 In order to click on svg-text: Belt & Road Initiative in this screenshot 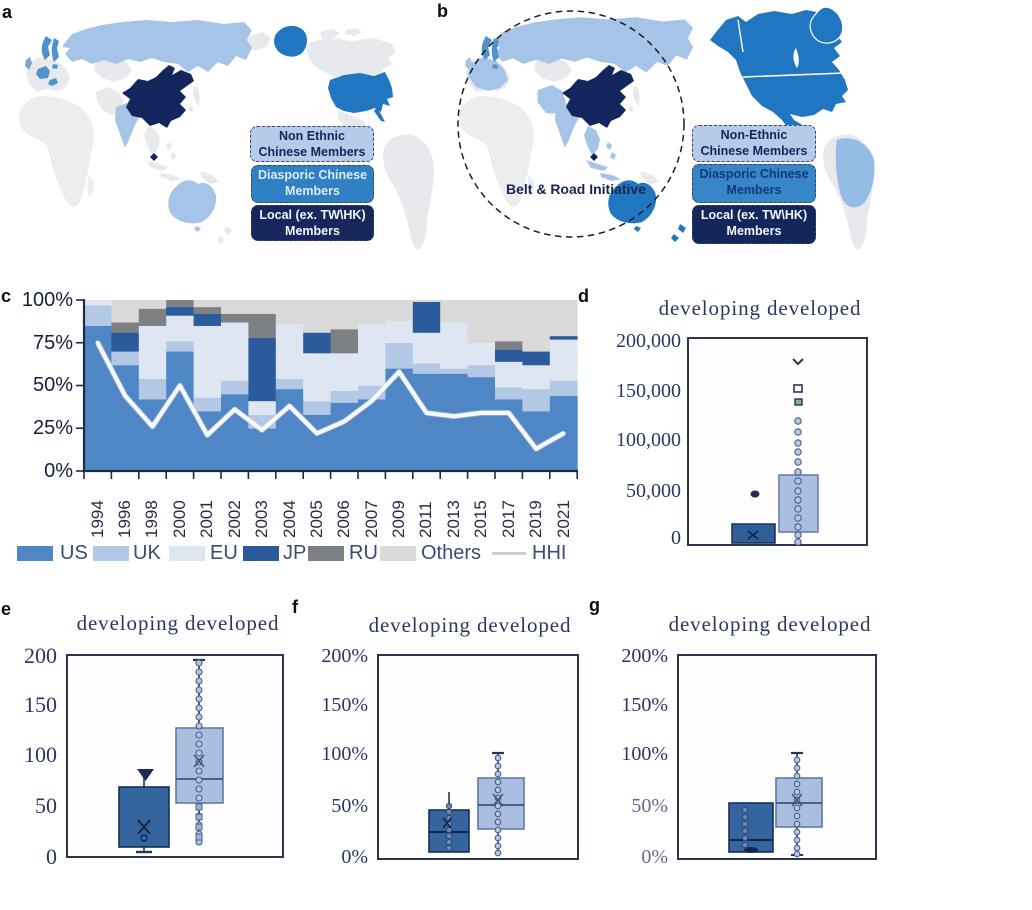, I will do `click(576, 189)`.